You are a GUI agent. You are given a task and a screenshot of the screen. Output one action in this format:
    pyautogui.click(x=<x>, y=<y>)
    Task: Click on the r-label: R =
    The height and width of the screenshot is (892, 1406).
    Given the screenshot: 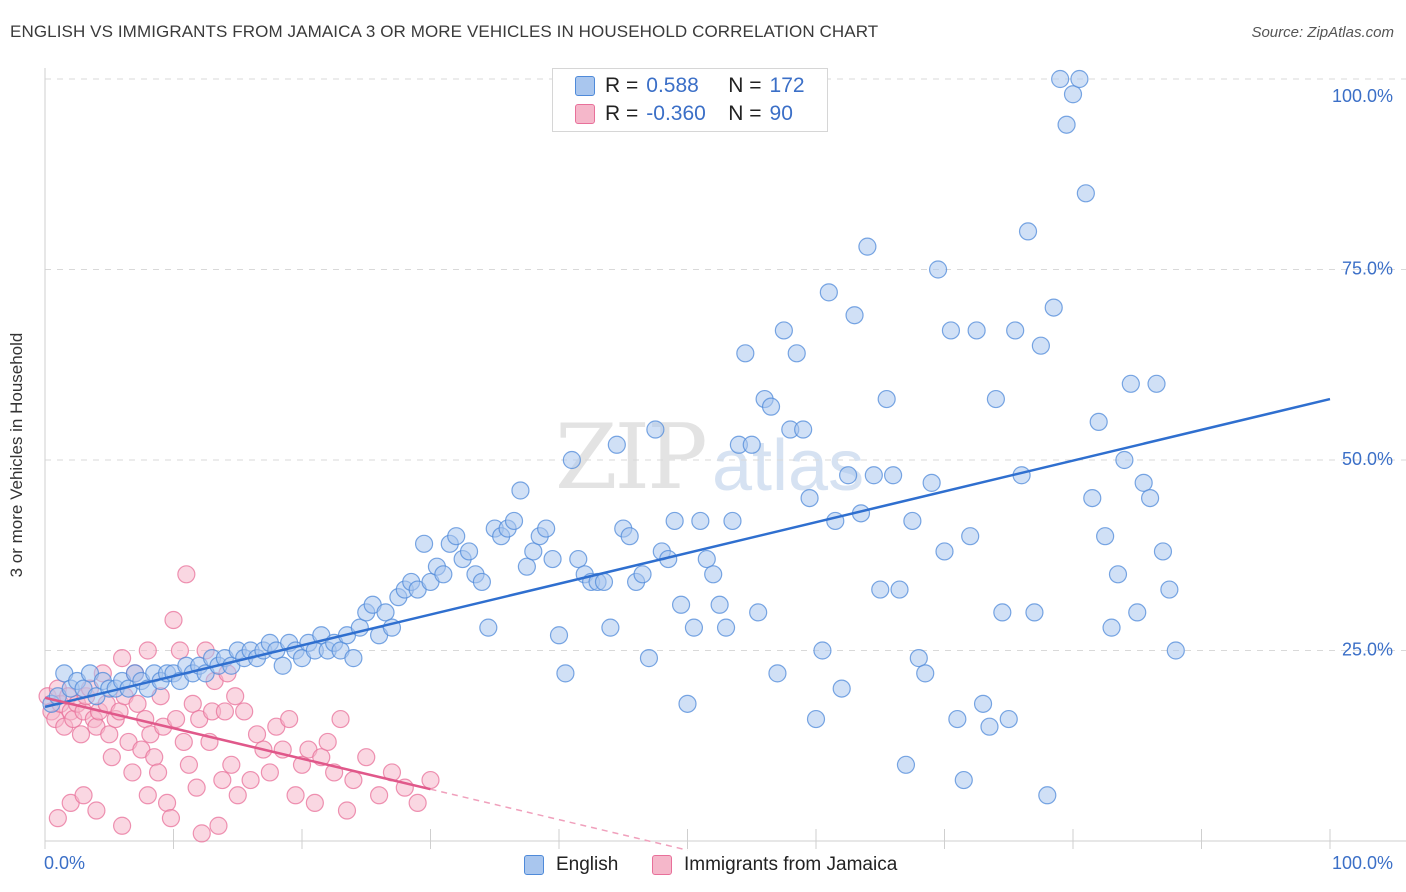 What is the action you would take?
    pyautogui.click(x=622, y=85)
    